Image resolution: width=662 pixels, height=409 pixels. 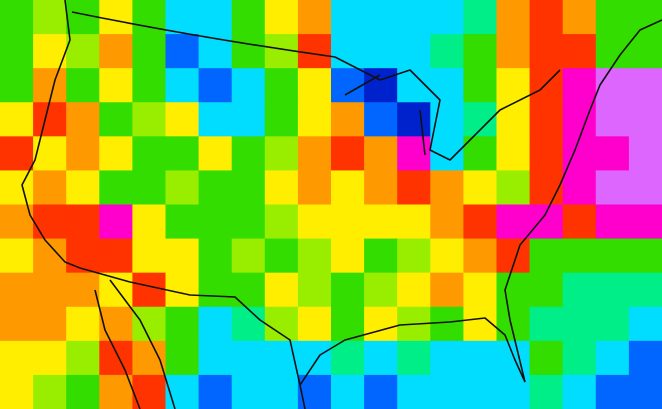 I want to click on baja, so click(x=135, y=344).